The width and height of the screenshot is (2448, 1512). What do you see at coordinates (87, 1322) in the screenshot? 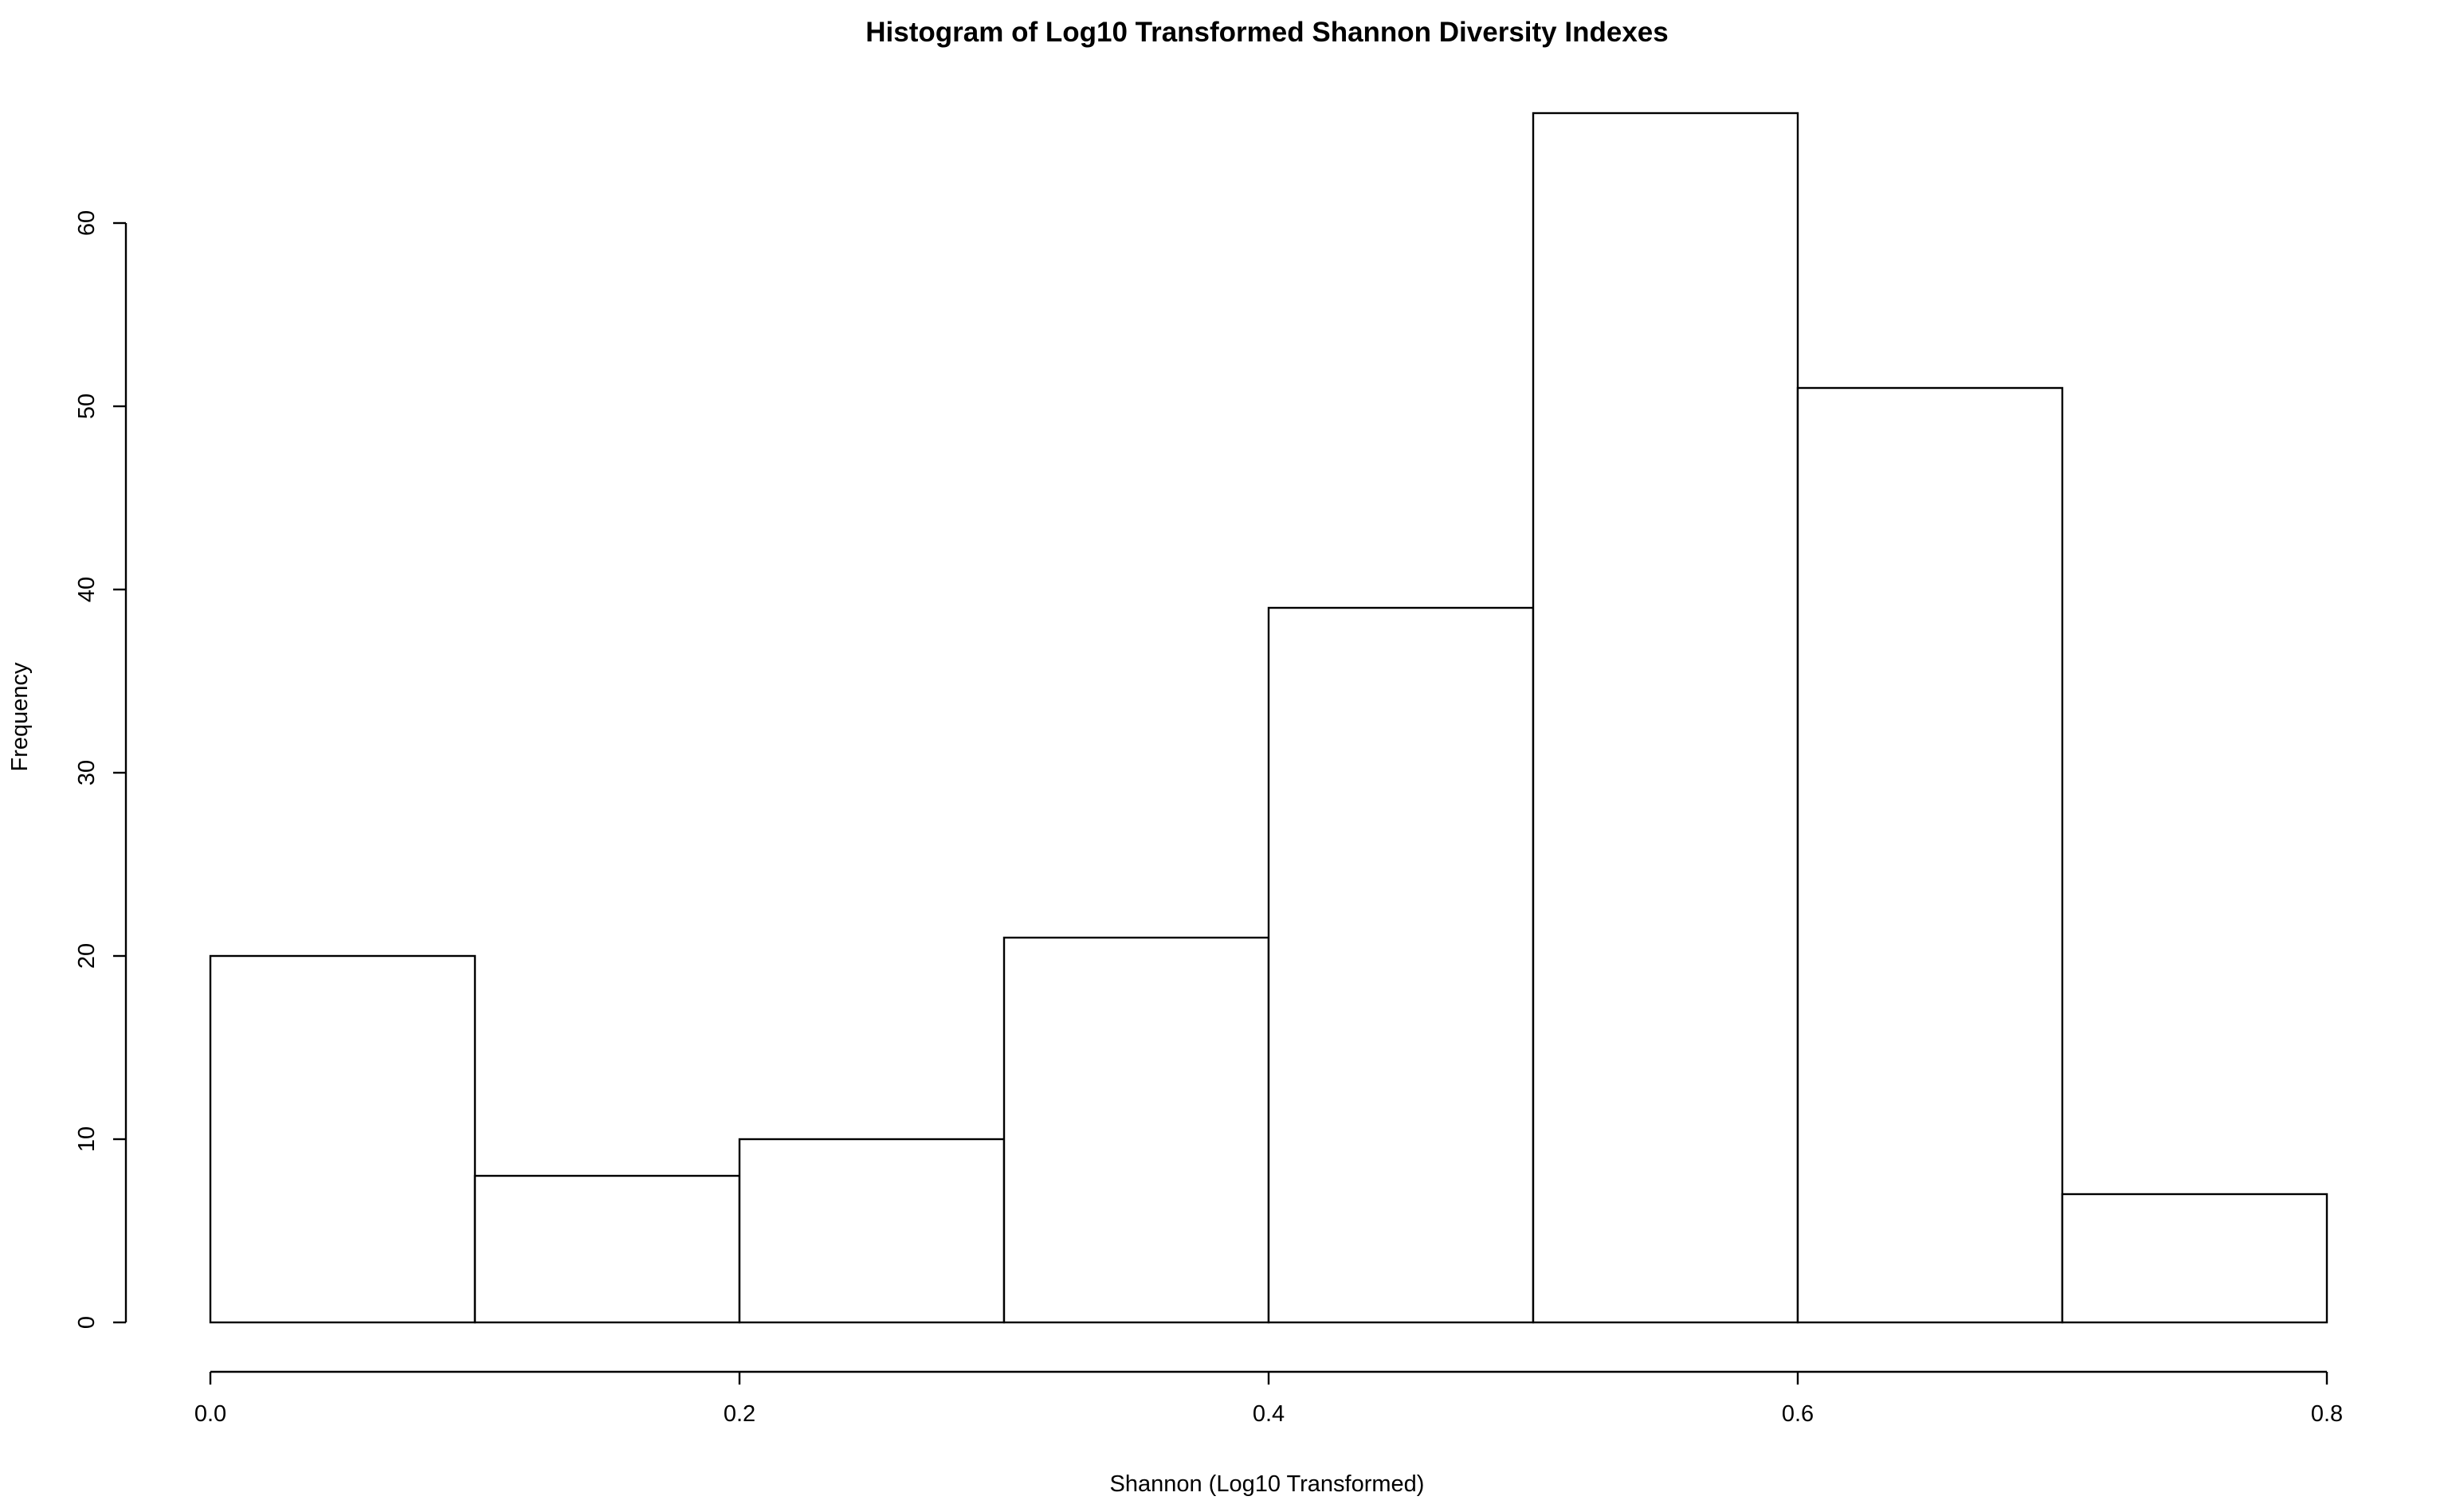
I see `y-tick-label: 0` at bounding box center [87, 1322].